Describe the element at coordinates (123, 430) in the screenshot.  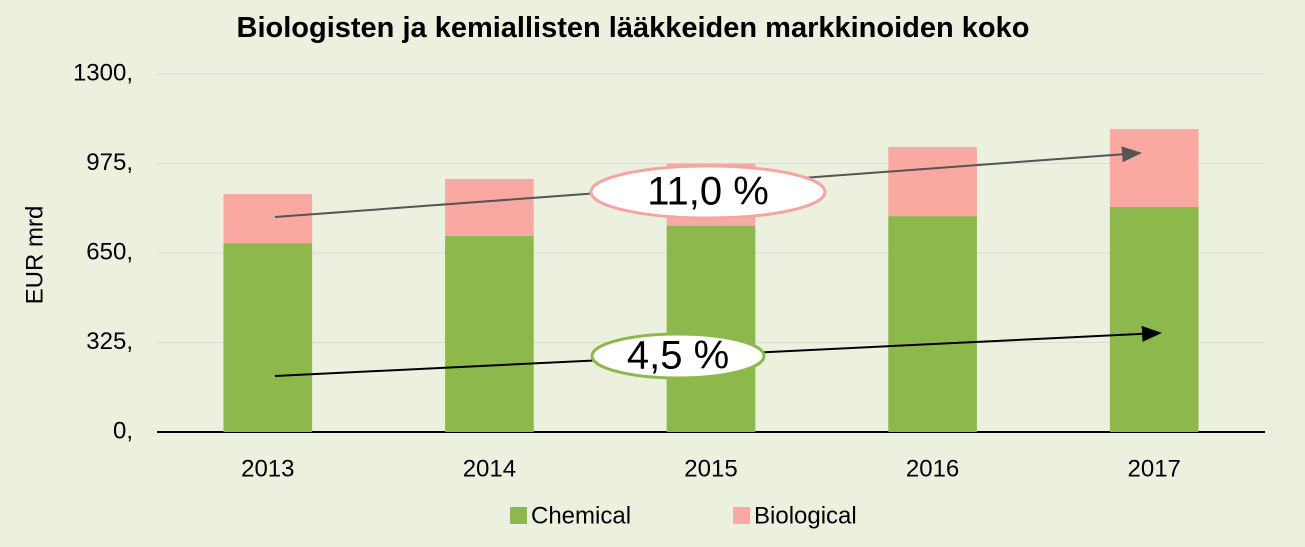
I see `y-tick-label: 0,` at that location.